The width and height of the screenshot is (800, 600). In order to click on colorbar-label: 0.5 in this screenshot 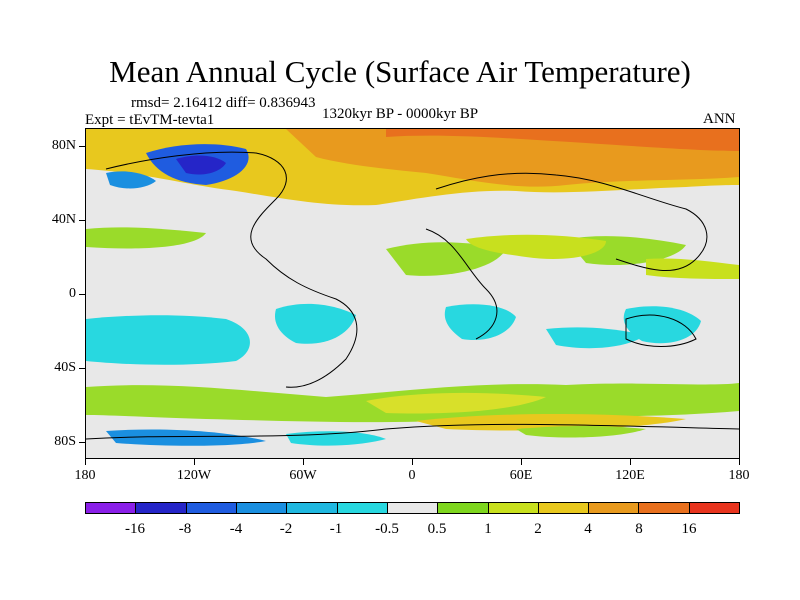, I will do `click(437, 529)`.